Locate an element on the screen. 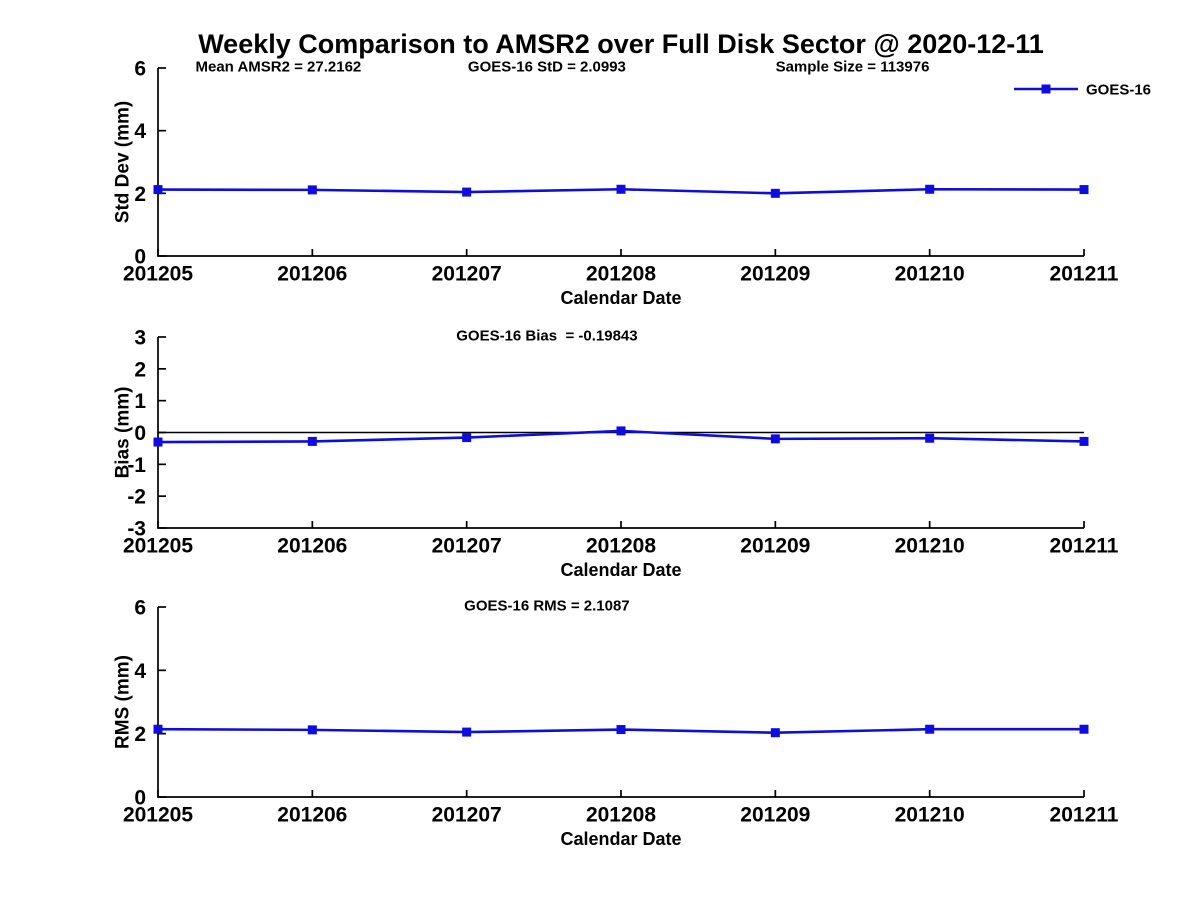 The width and height of the screenshot is (1200, 900). y-axis-label: RMS (mm) is located at coordinates (123, 702).